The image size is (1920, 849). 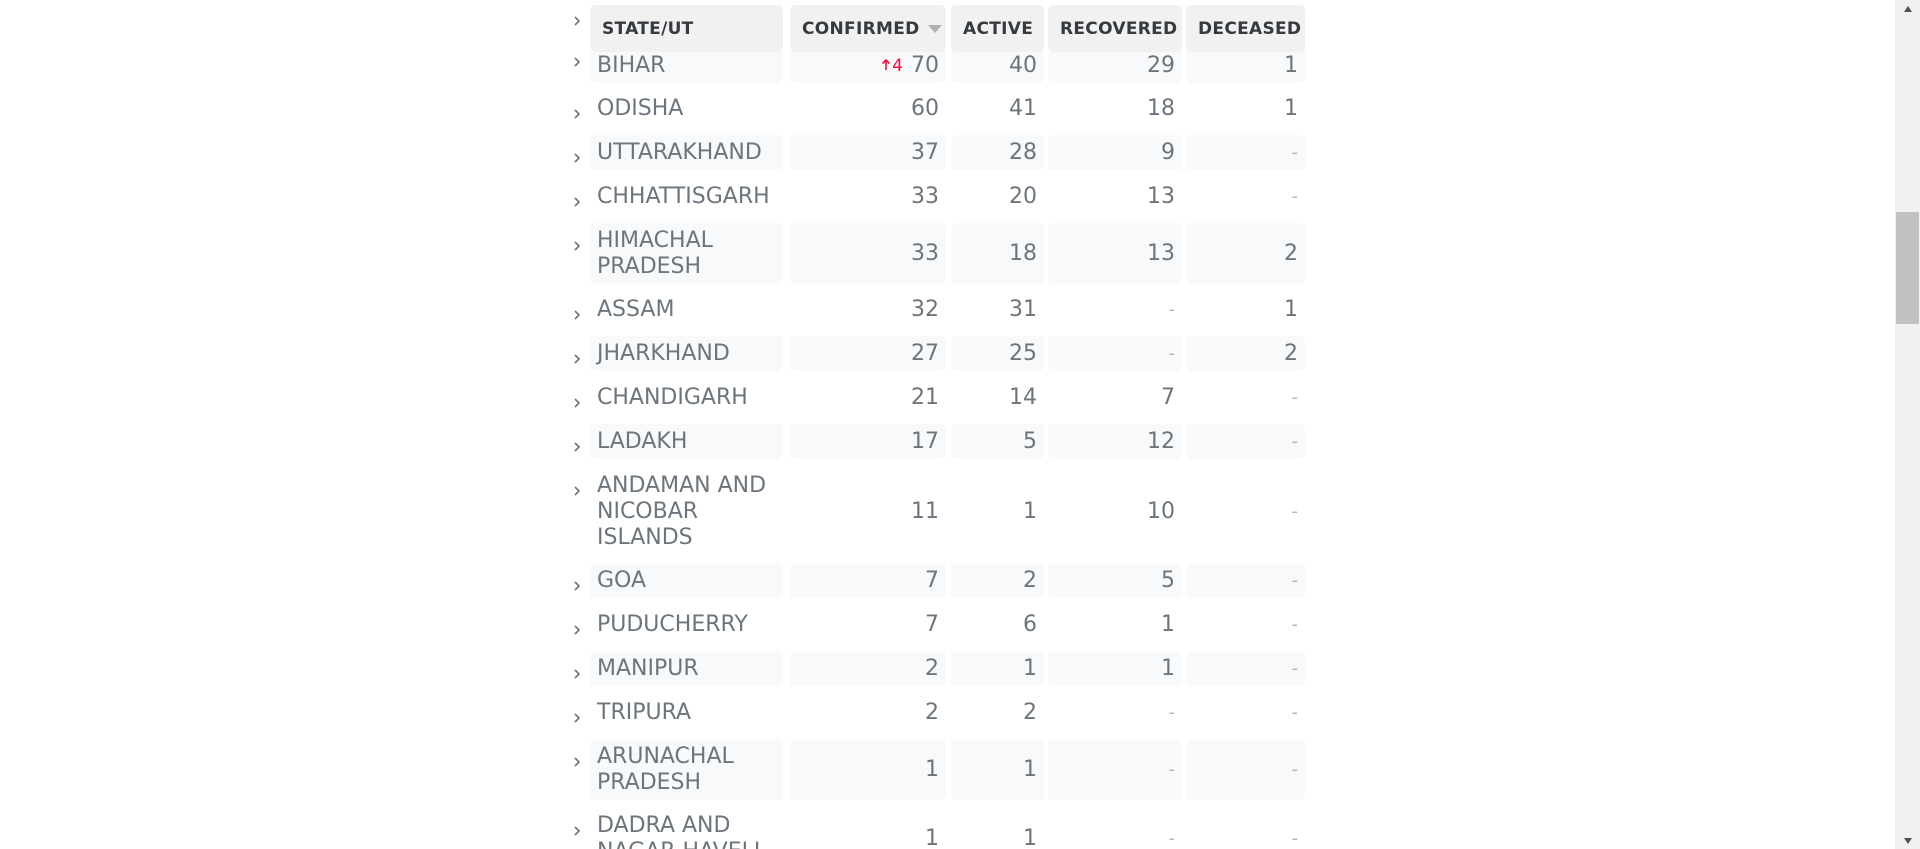 I want to click on confirmed-delta-value: 4, so click(x=897, y=65).